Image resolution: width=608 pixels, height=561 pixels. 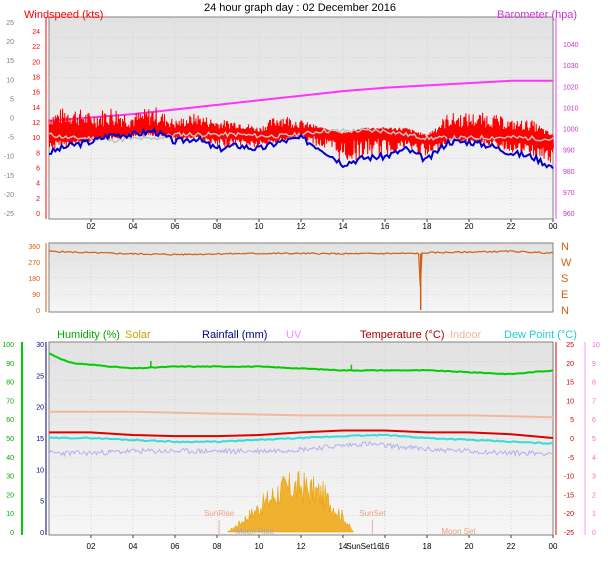 I want to click on wind-xtick-12: 12, so click(x=301, y=226).